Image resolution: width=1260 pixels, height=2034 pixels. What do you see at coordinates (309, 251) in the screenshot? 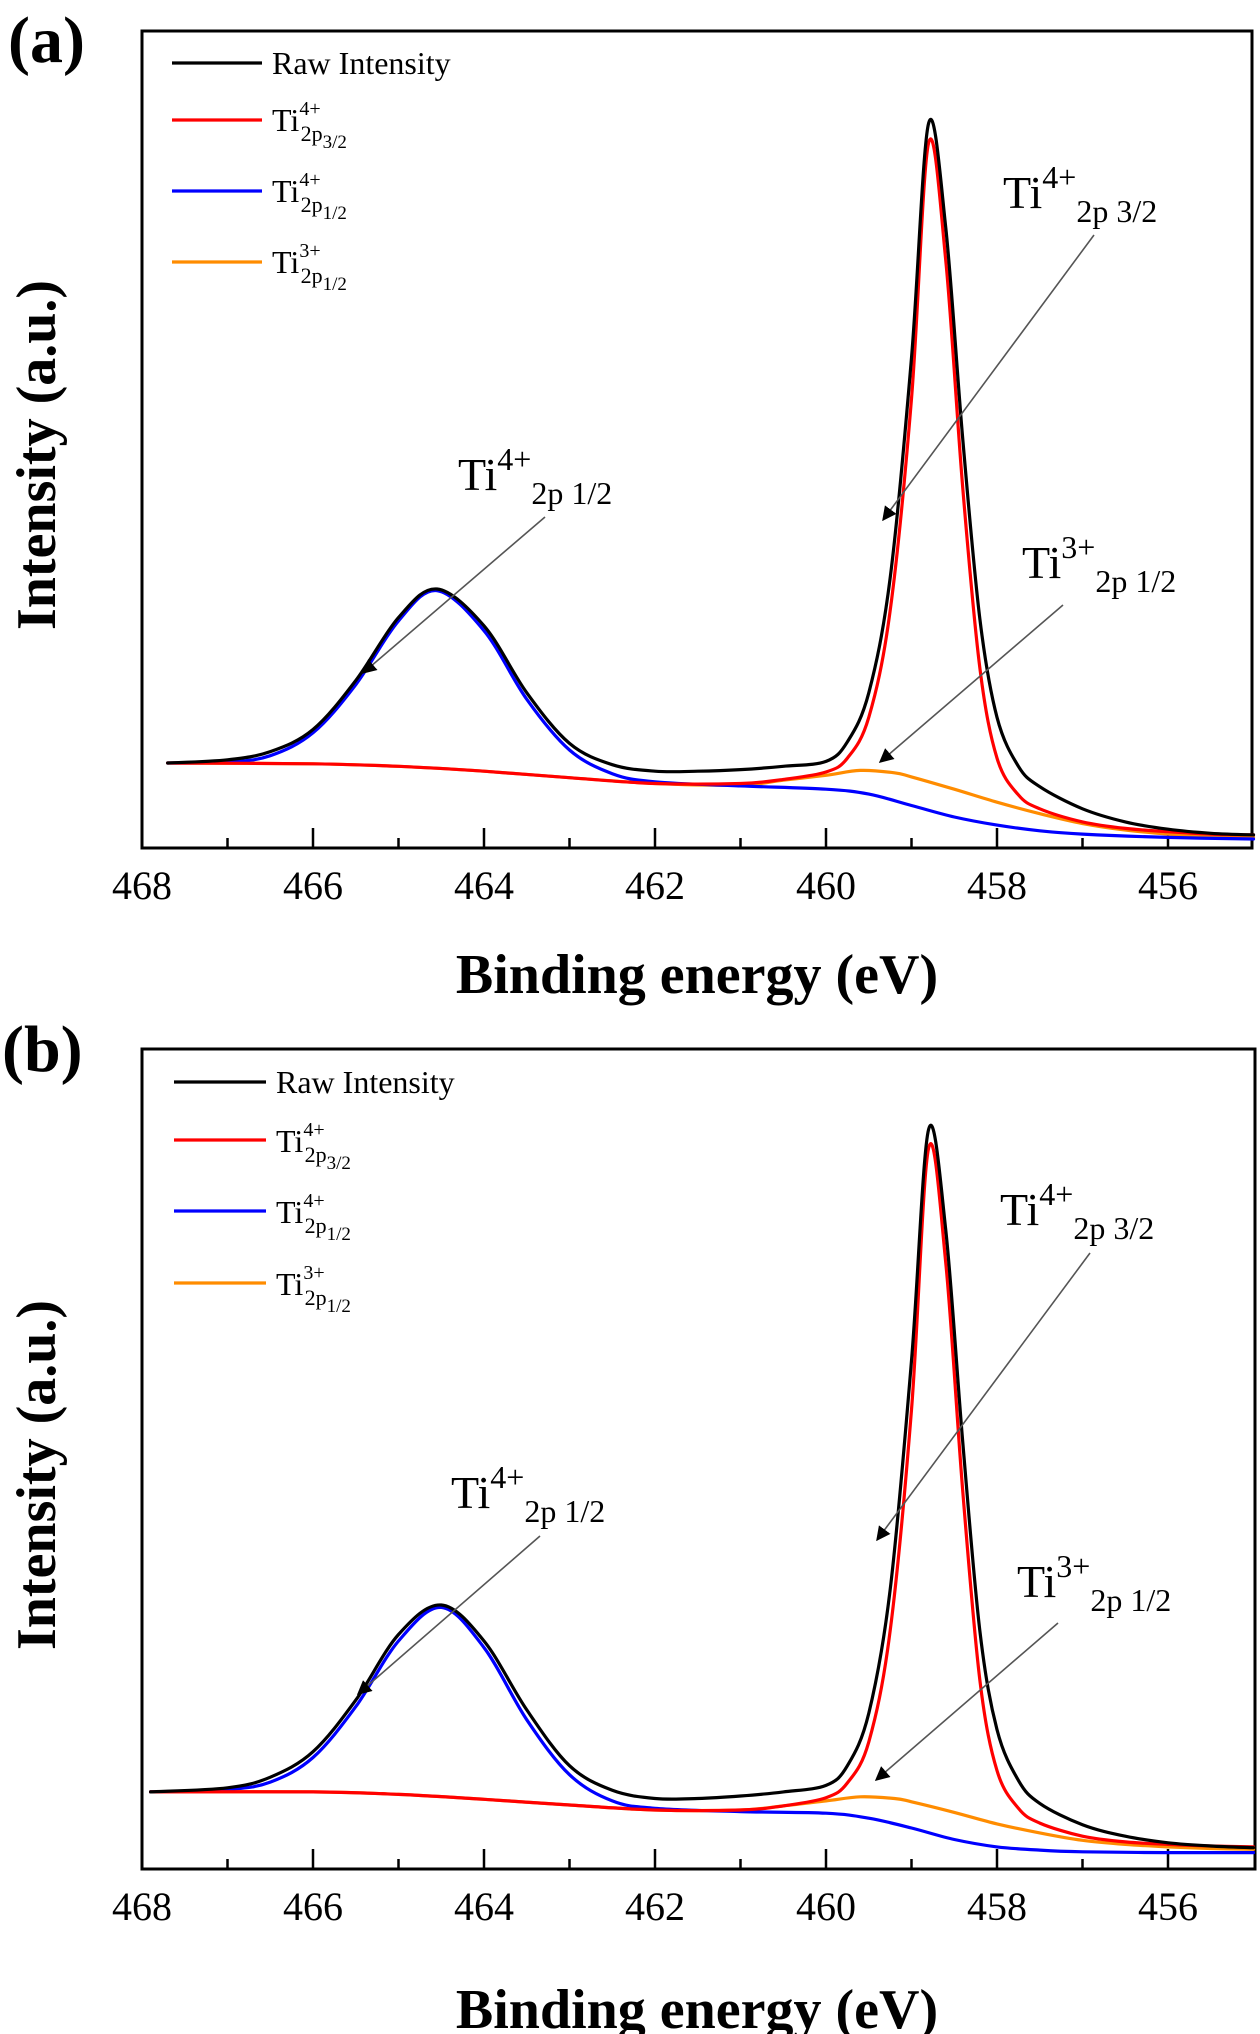
I see `legend-label-sup: 3+` at bounding box center [309, 251].